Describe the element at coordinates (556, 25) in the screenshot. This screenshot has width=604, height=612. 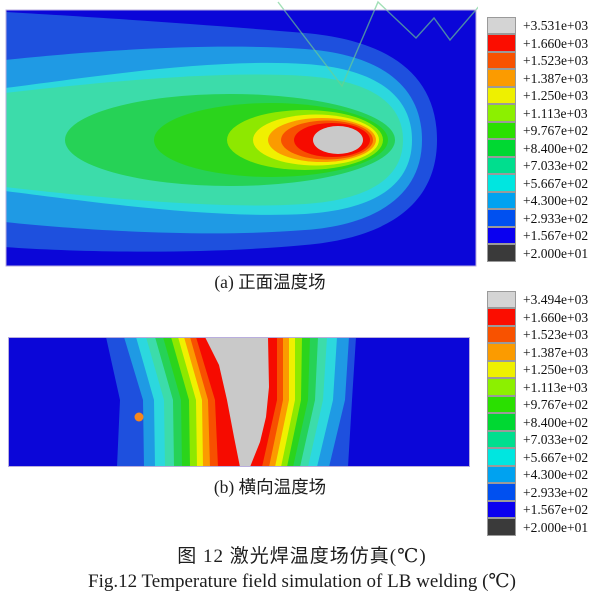
I see `legend-value: +3.531e+03` at that location.